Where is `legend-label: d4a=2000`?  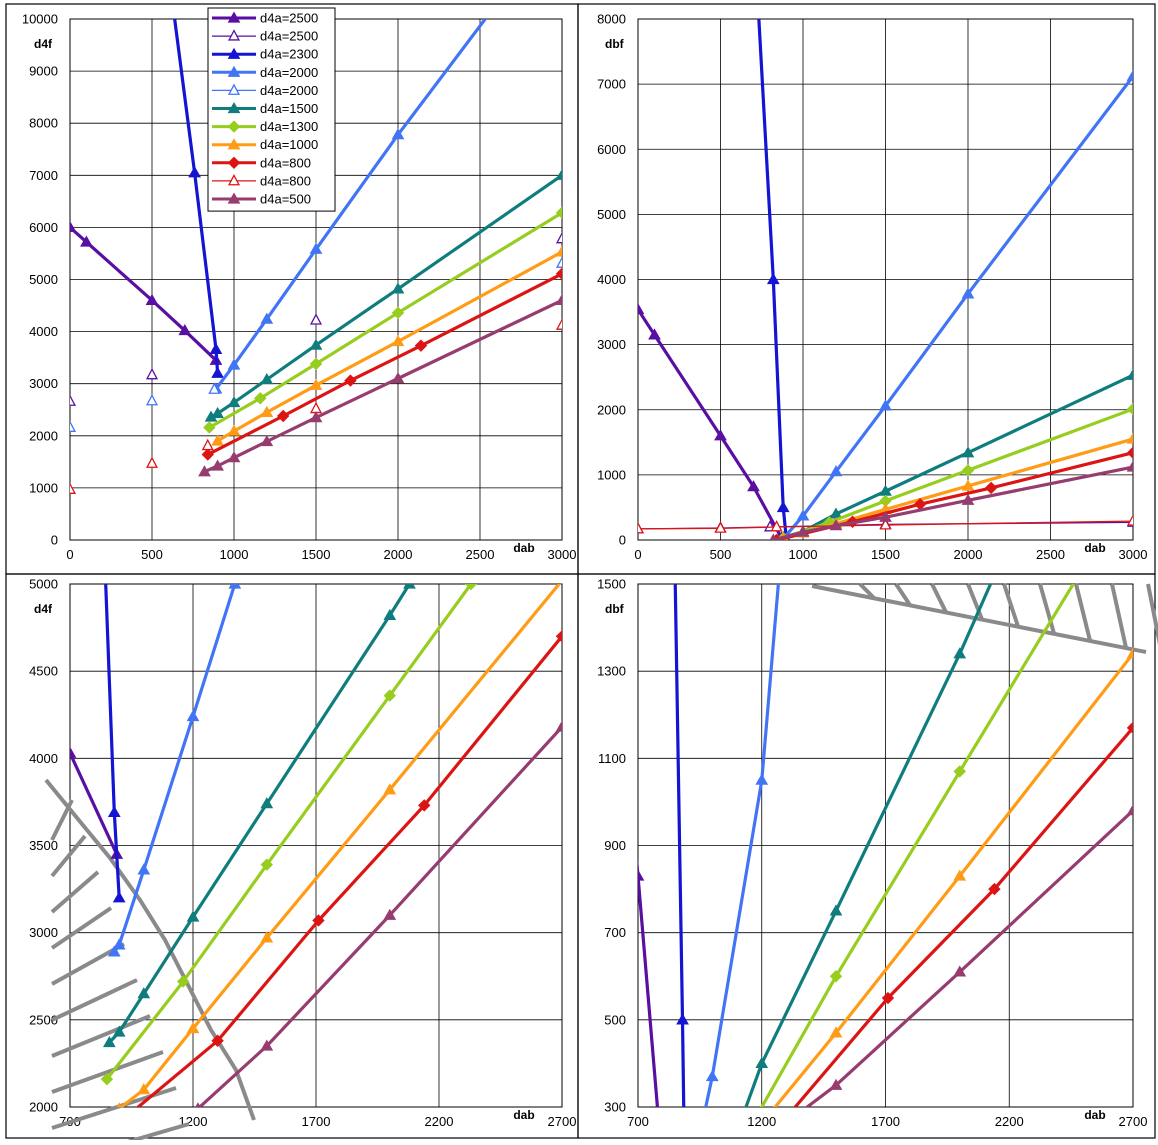 legend-label: d4a=2000 is located at coordinates (289, 90).